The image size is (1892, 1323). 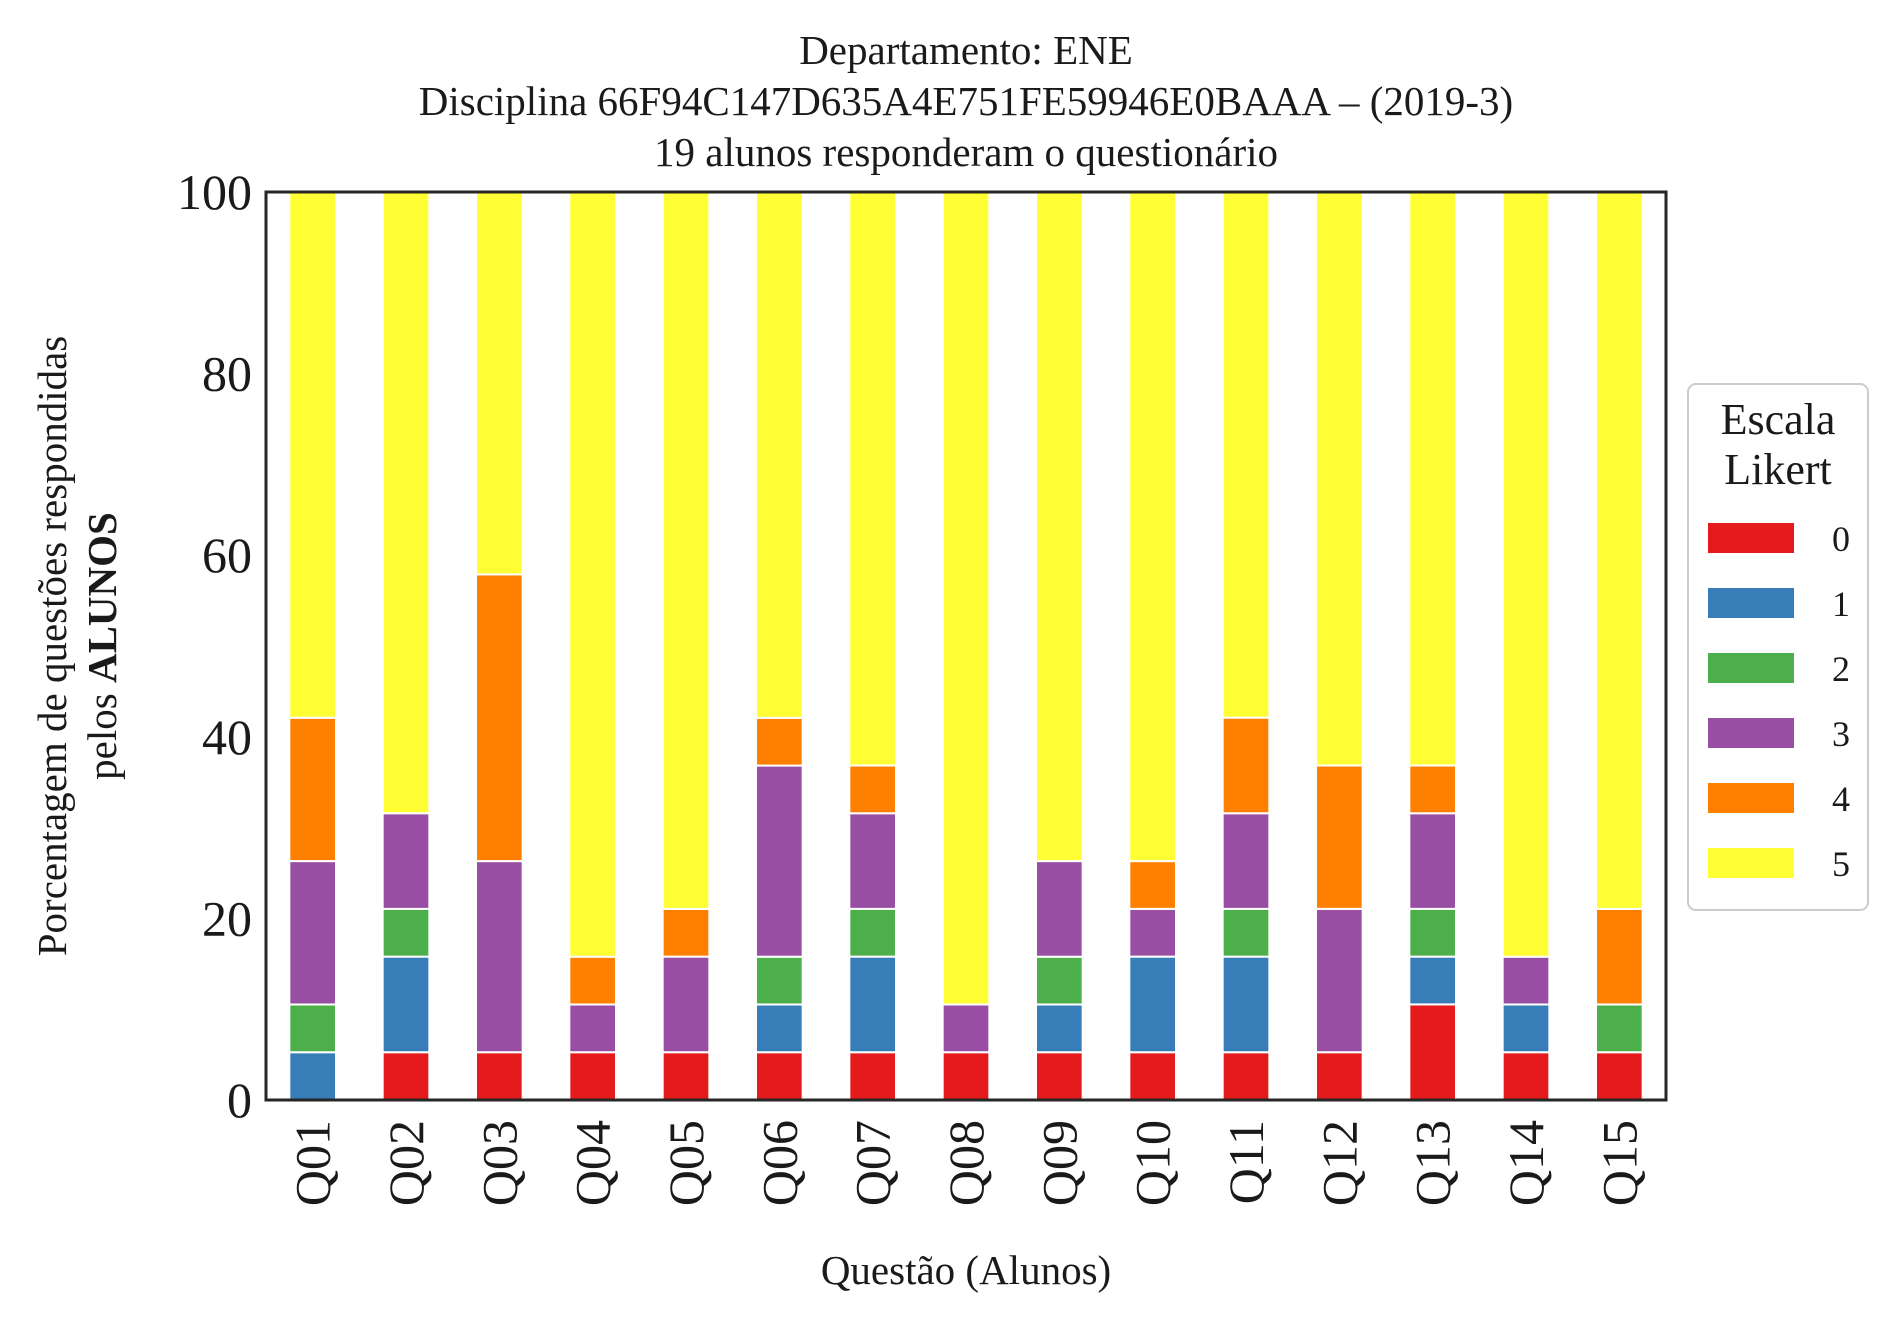 What do you see at coordinates (1526, 1163) in the screenshot?
I see `x-tick-label: Q14` at bounding box center [1526, 1163].